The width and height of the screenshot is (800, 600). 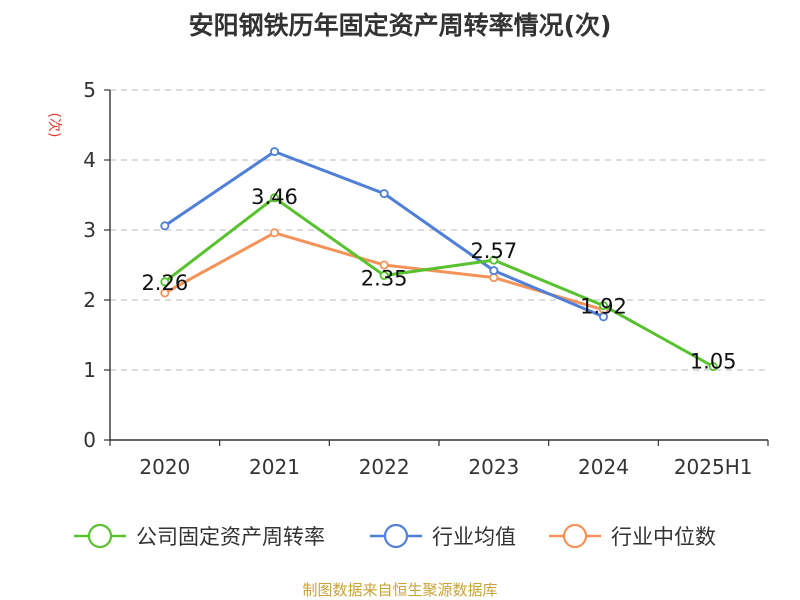 What do you see at coordinates (230, 537) in the screenshot?
I see `legend-label-0: 公司固定资产周转率` at bounding box center [230, 537].